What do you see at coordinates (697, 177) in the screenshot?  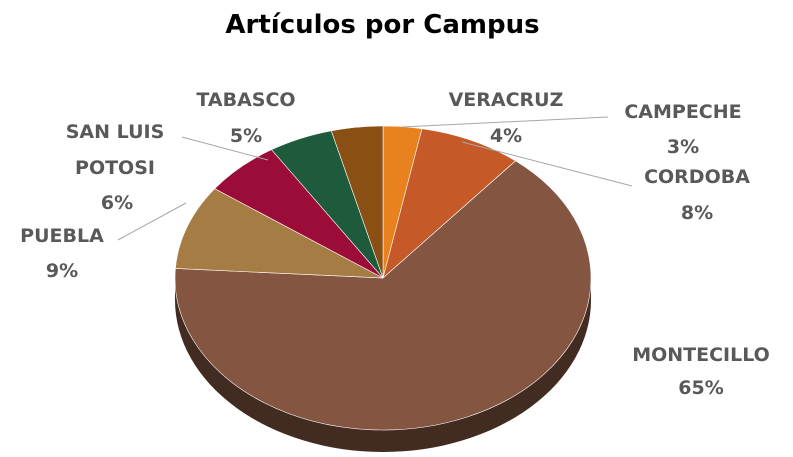 I see `slice-label: CORDOBA` at bounding box center [697, 177].